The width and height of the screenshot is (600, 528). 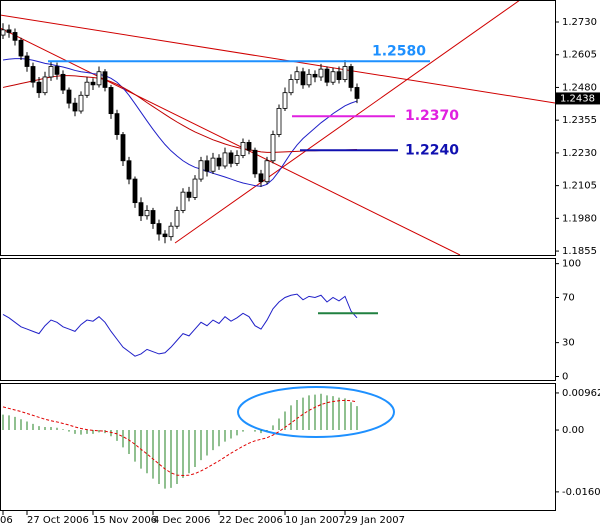 What do you see at coordinates (182, 520) in the screenshot?
I see `x-tick-label: 4 Dec 2006` at bounding box center [182, 520].